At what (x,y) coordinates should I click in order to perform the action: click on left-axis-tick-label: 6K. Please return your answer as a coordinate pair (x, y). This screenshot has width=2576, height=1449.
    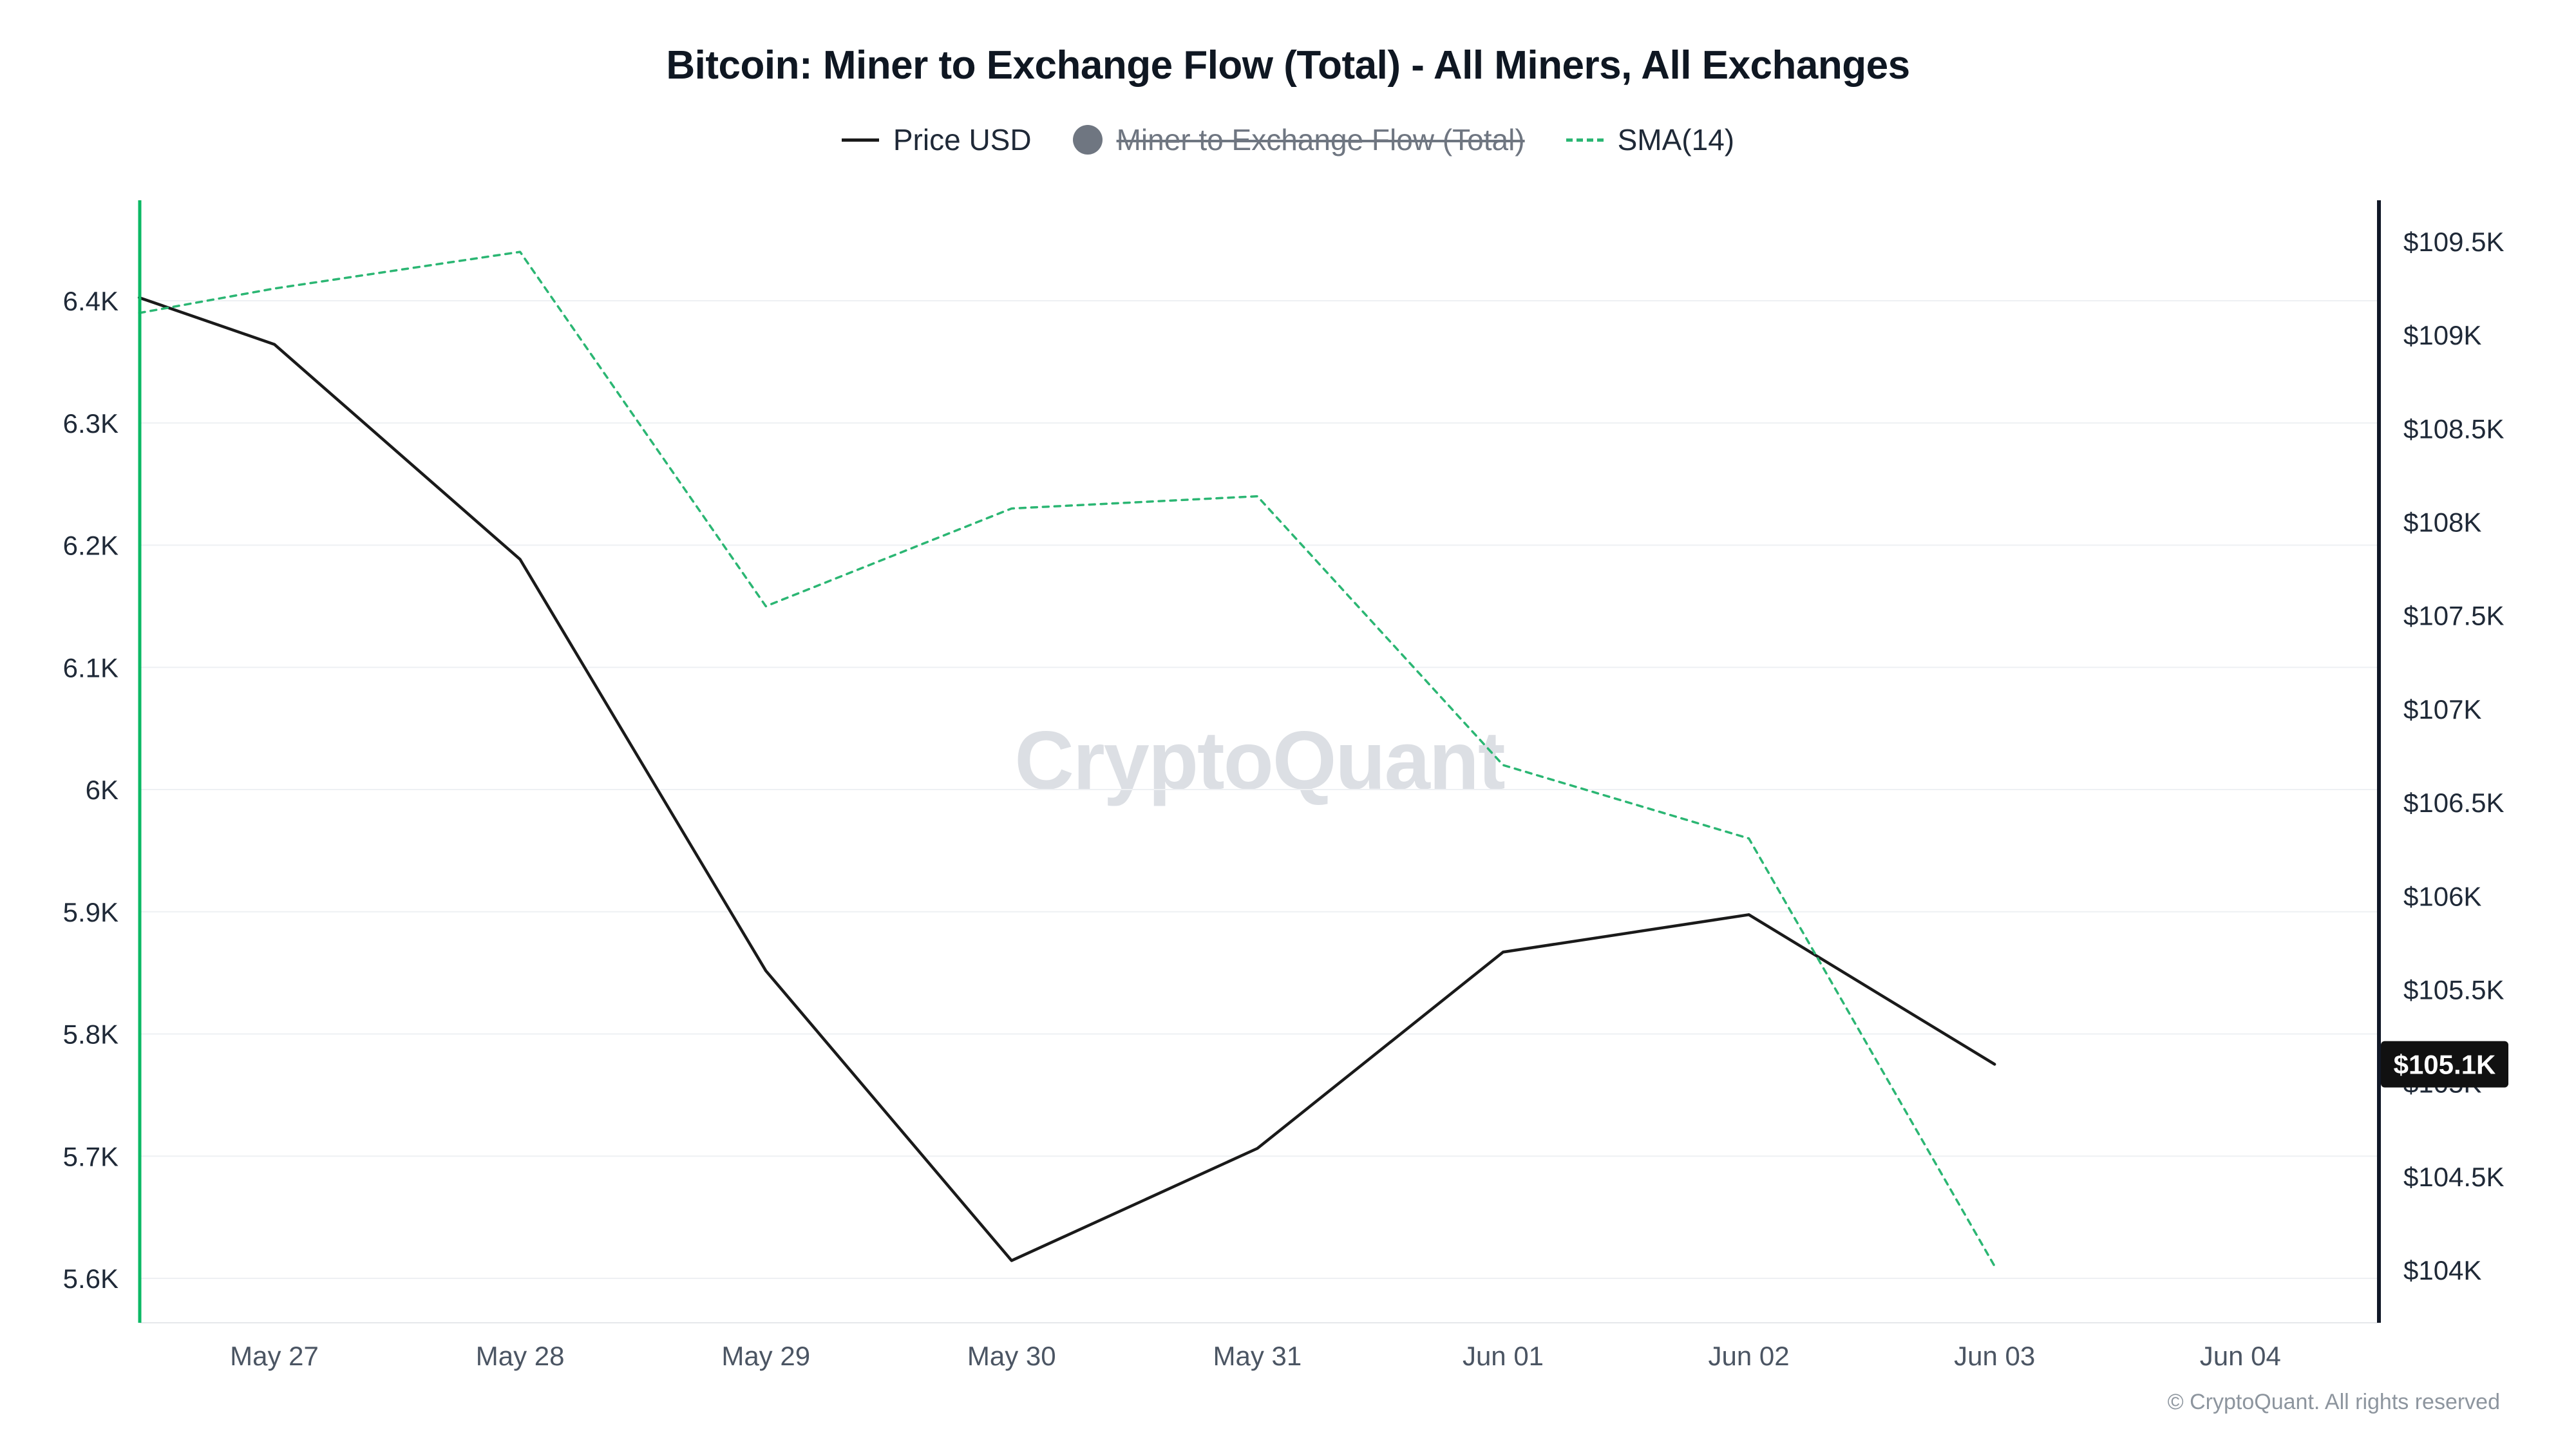
    Looking at the image, I should click on (102, 790).